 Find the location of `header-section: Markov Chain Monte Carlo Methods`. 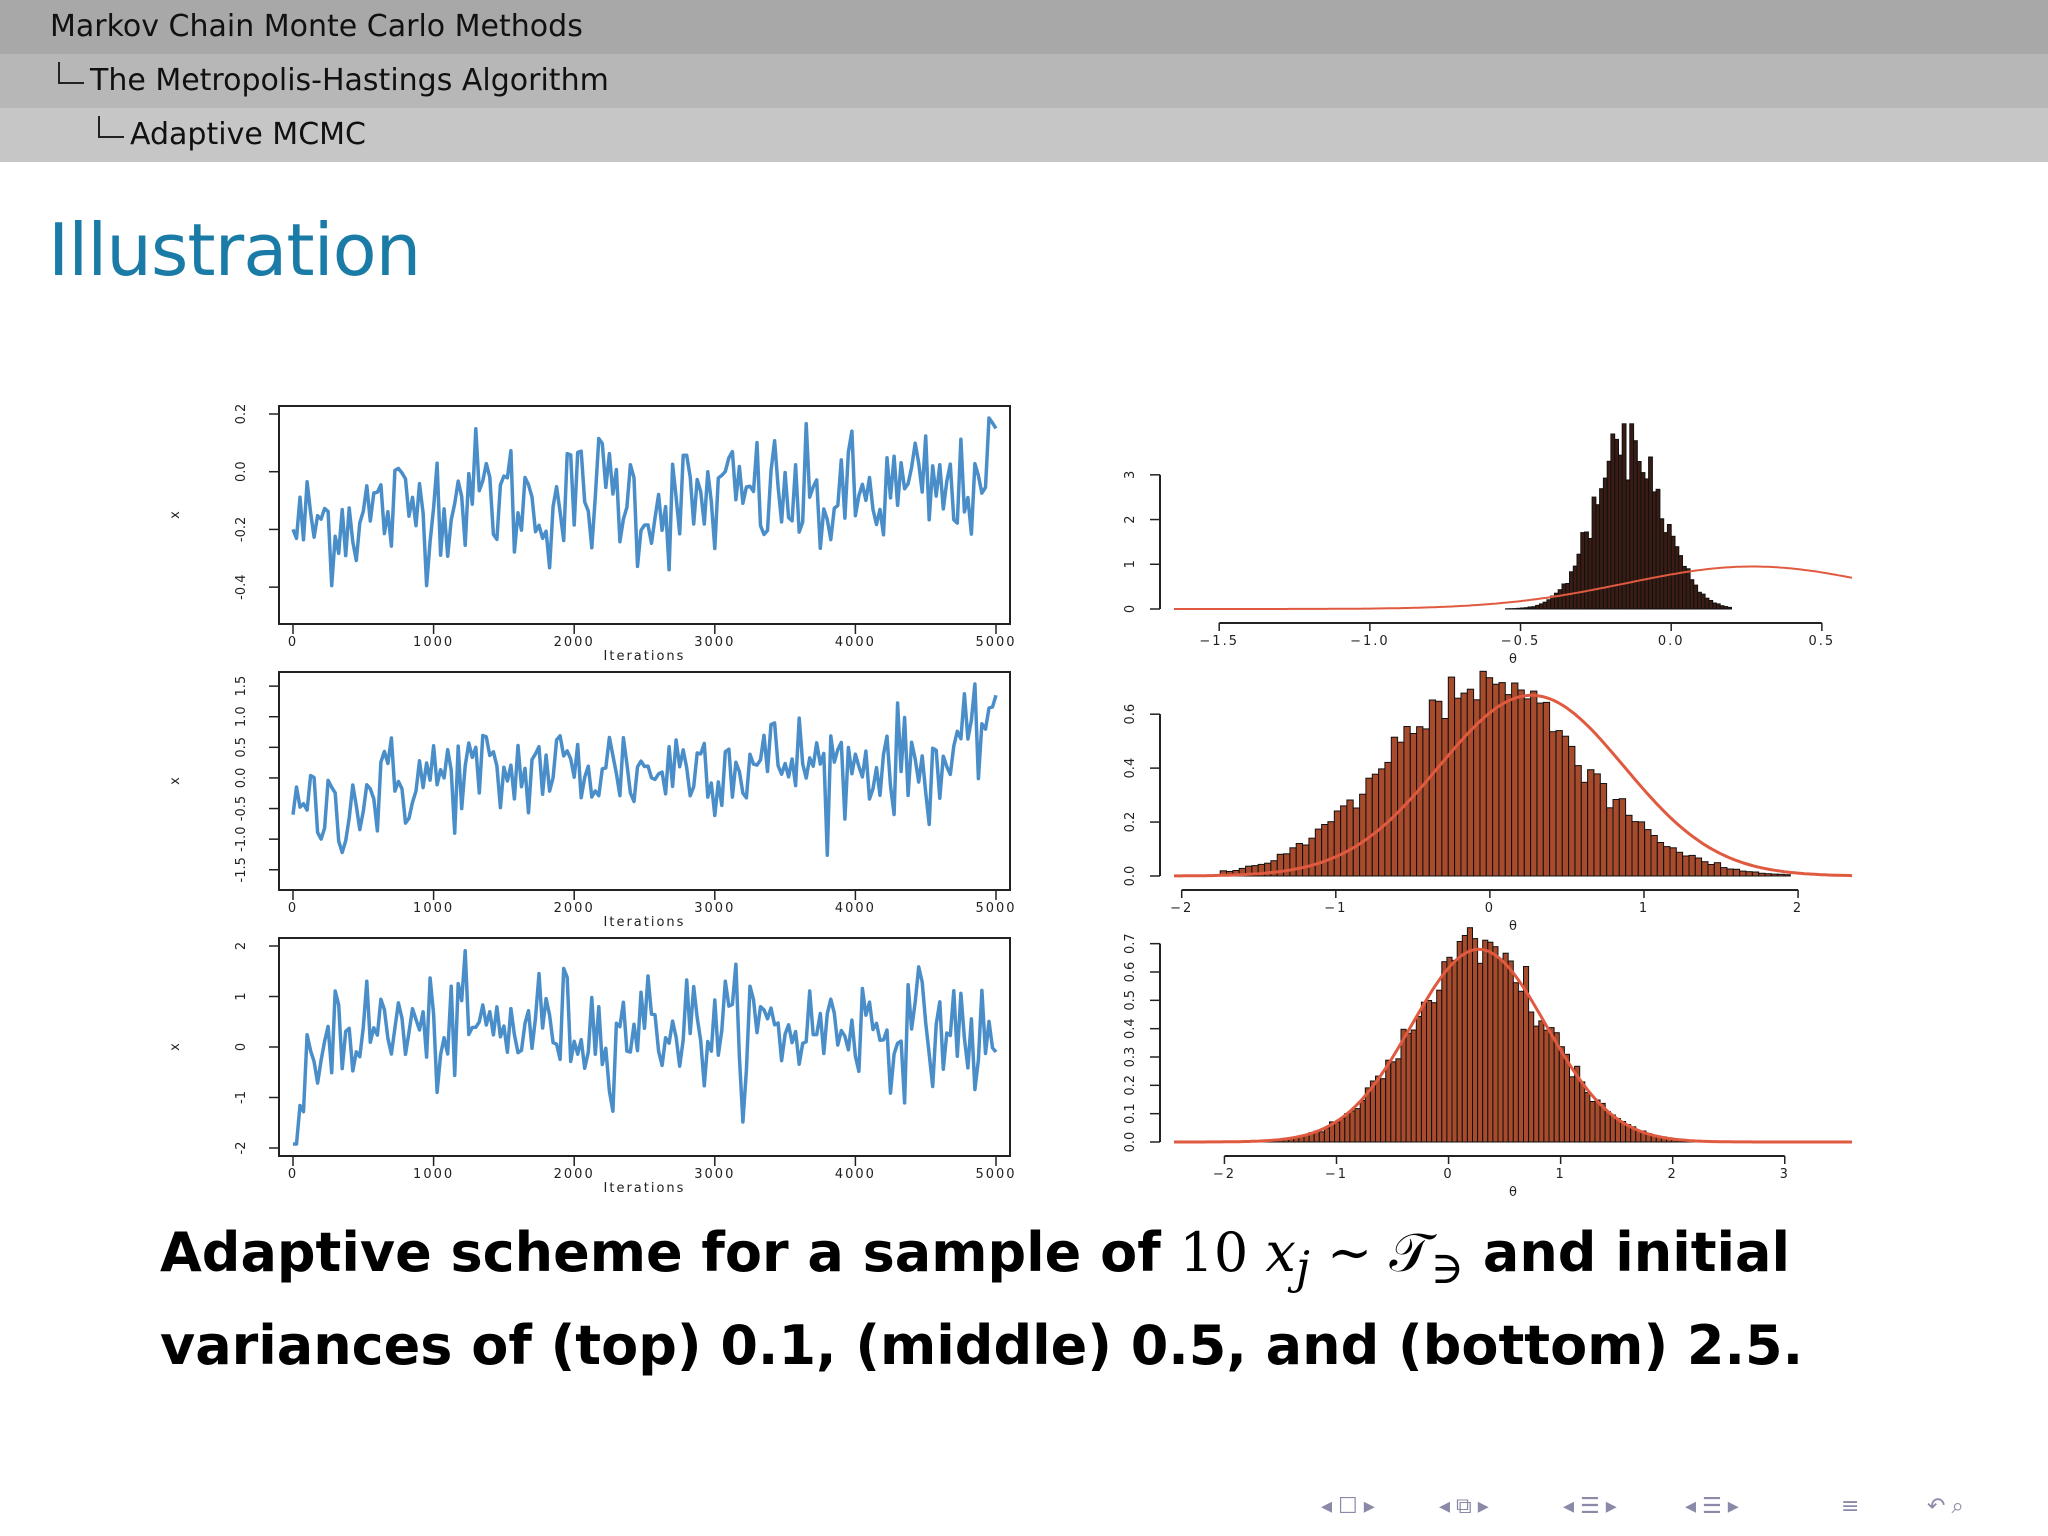

header-section: Markov Chain Monte Carlo Methods is located at coordinates (1024, 27).